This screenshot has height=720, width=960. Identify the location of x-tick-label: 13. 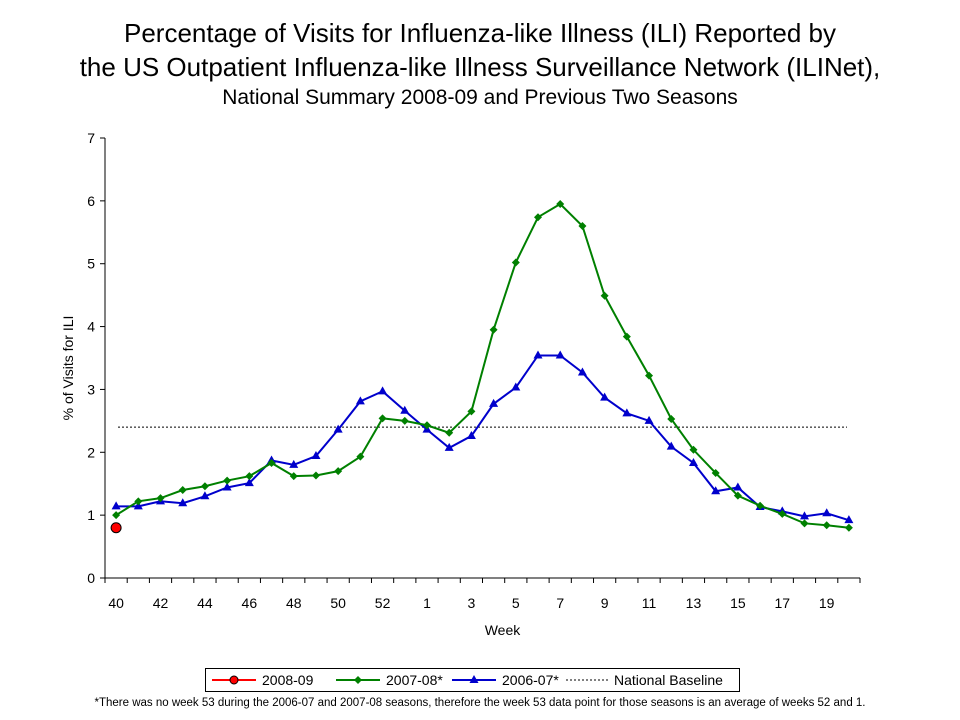
(694, 603).